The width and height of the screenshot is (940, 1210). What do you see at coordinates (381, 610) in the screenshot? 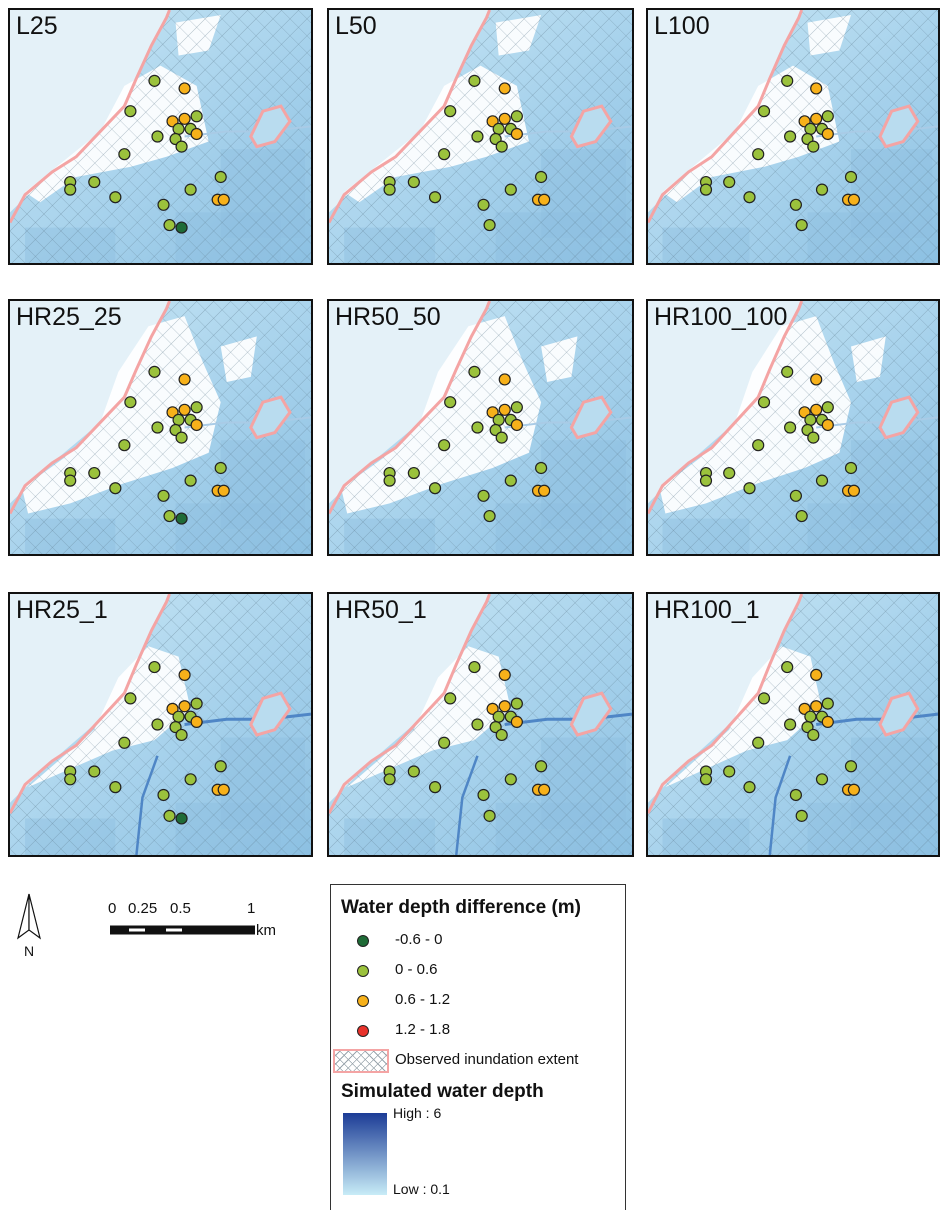
I see `panel-title: HR50_1` at bounding box center [381, 610].